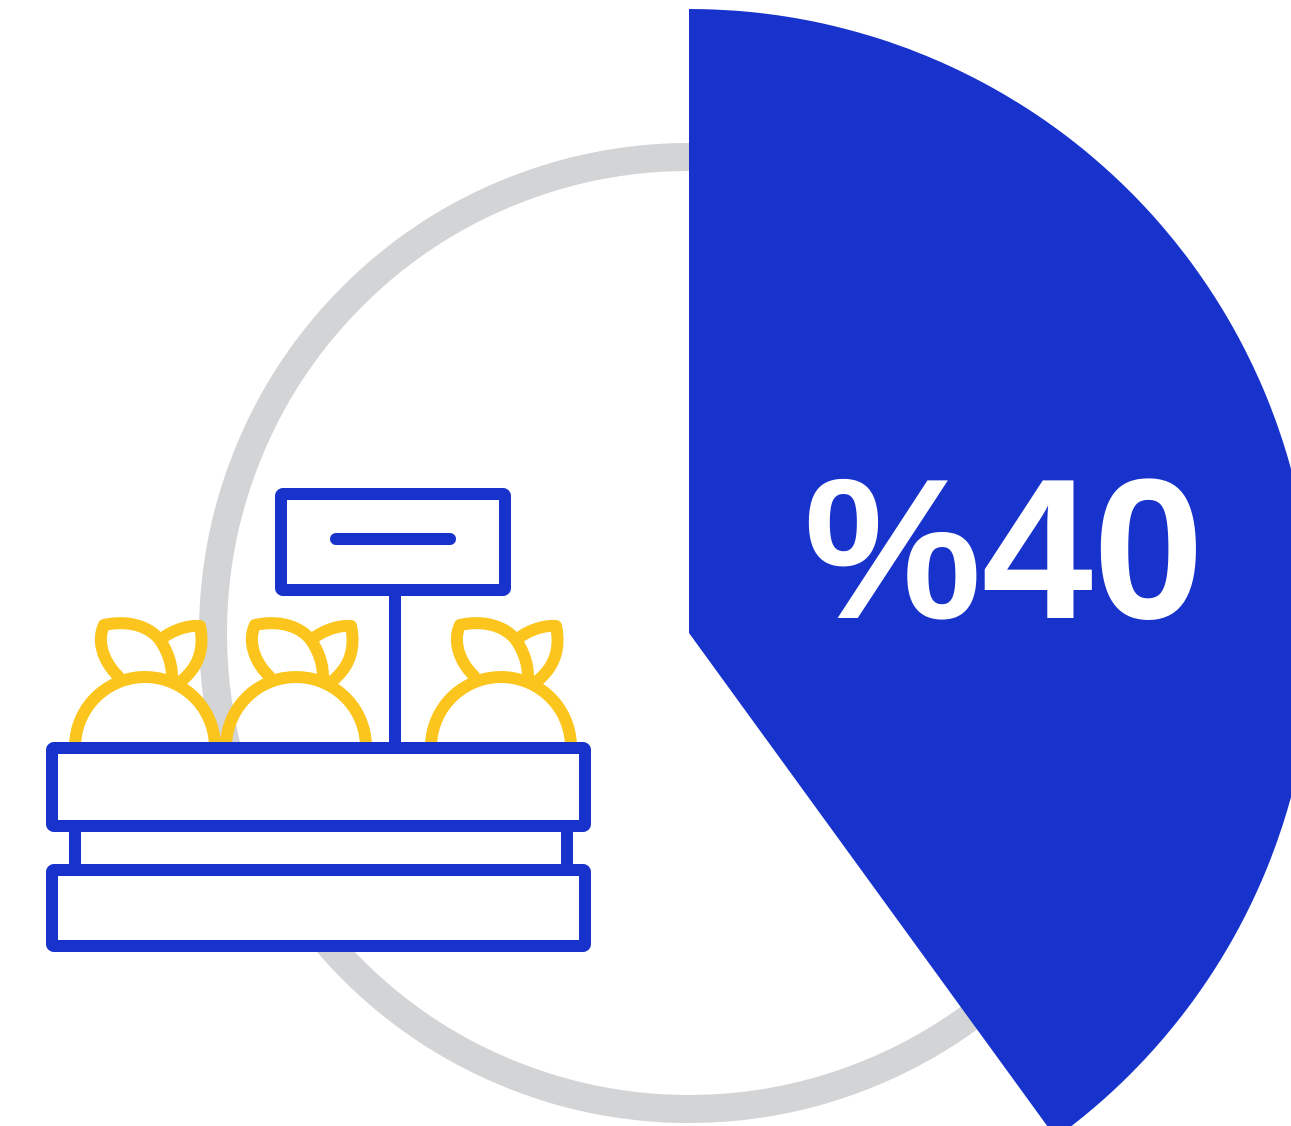  Describe the element at coordinates (321, 848) in the screenshot. I see `crate-middle-plank` at that location.